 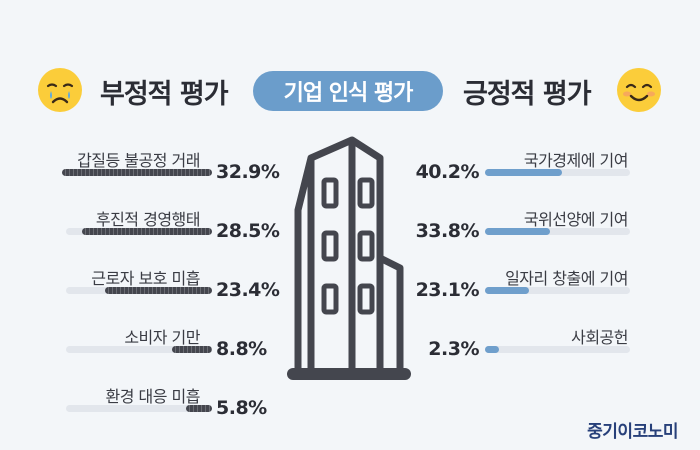 What do you see at coordinates (164, 94) in the screenshot?
I see `negative-evaluation-title: 부정적 평가` at bounding box center [164, 94].